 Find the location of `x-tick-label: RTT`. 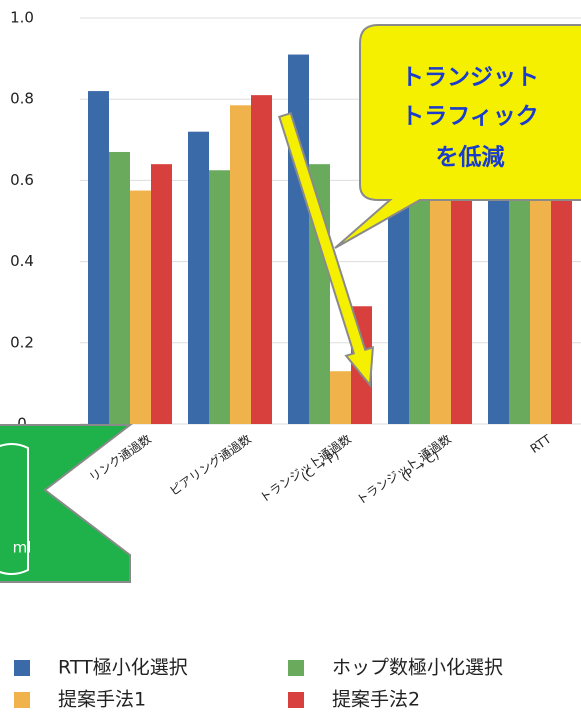

x-tick-label: RTT is located at coordinates (541, 443).